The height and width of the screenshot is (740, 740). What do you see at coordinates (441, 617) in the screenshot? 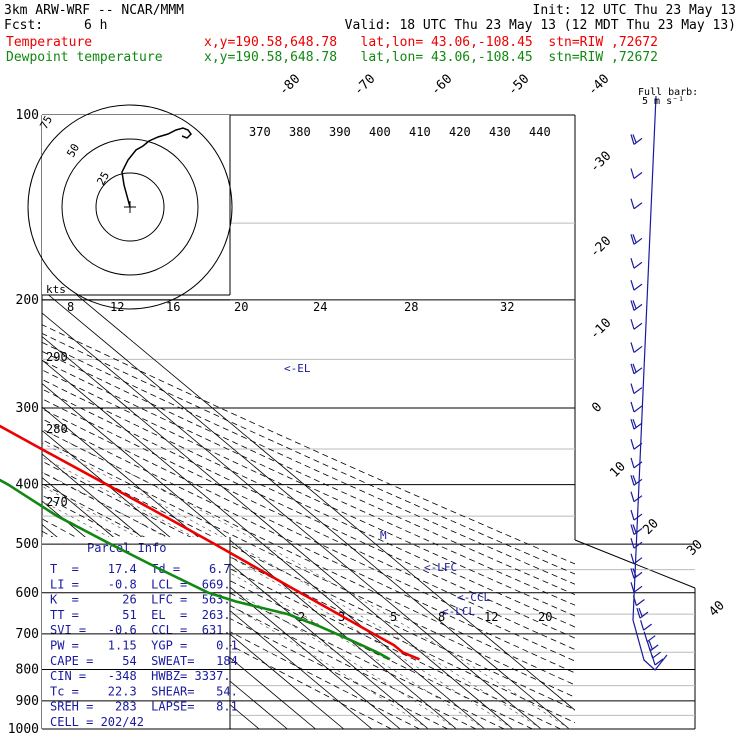
I see `mixing-ratio-label-lower: 8` at bounding box center [441, 617].